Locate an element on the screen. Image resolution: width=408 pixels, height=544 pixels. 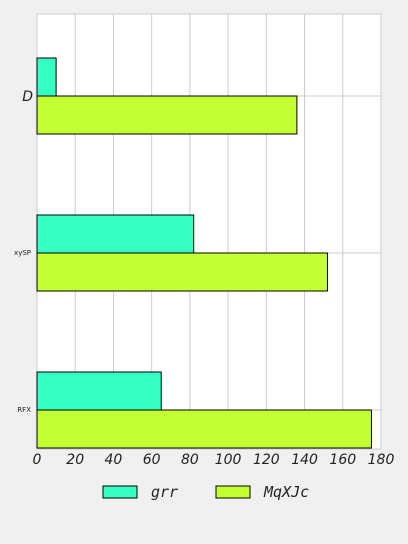
x-tick-label-0: 0 is located at coordinates (37, 460).